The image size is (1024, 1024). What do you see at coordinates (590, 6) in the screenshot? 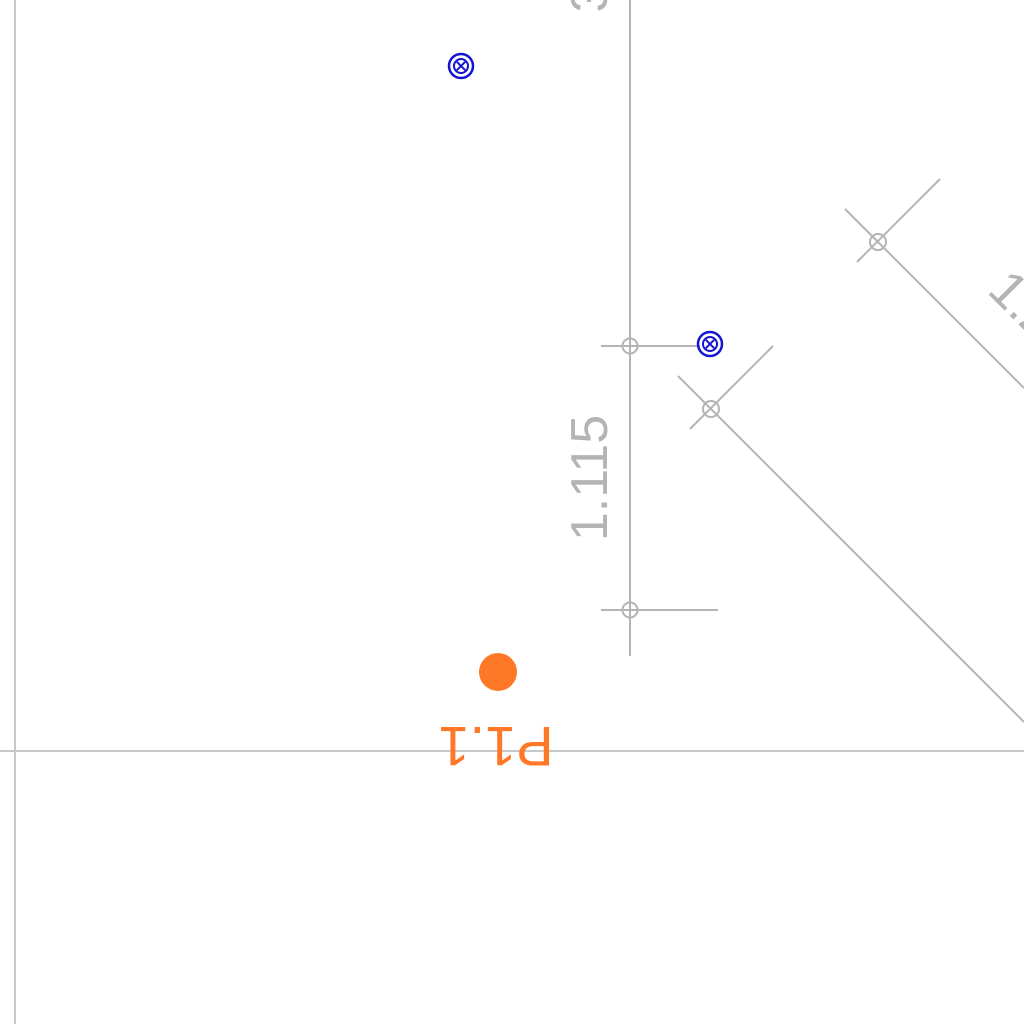
I see `dimension-top-label: 3` at bounding box center [590, 6].